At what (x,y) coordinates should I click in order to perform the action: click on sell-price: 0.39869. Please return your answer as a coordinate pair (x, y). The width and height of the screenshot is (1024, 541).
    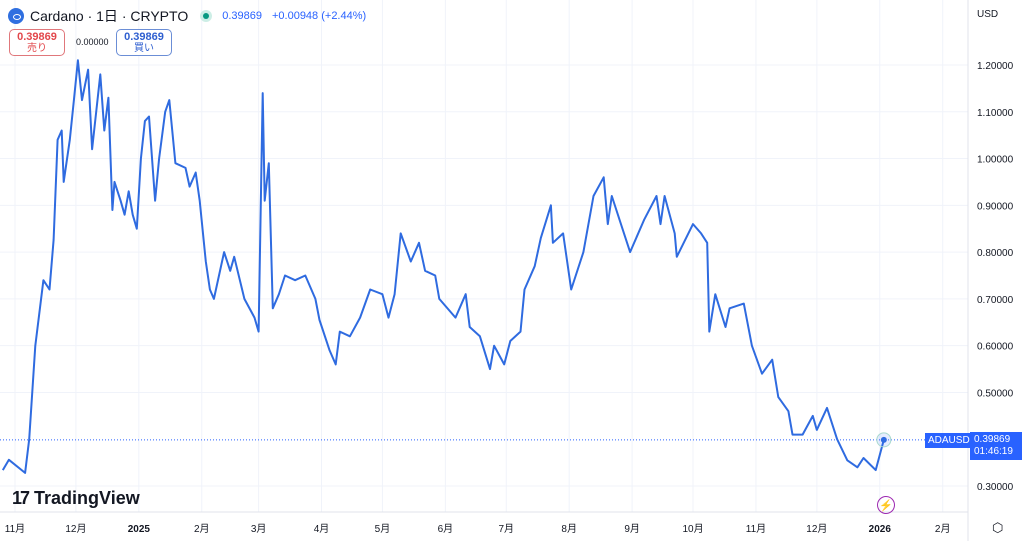
    Looking at the image, I should click on (37, 37).